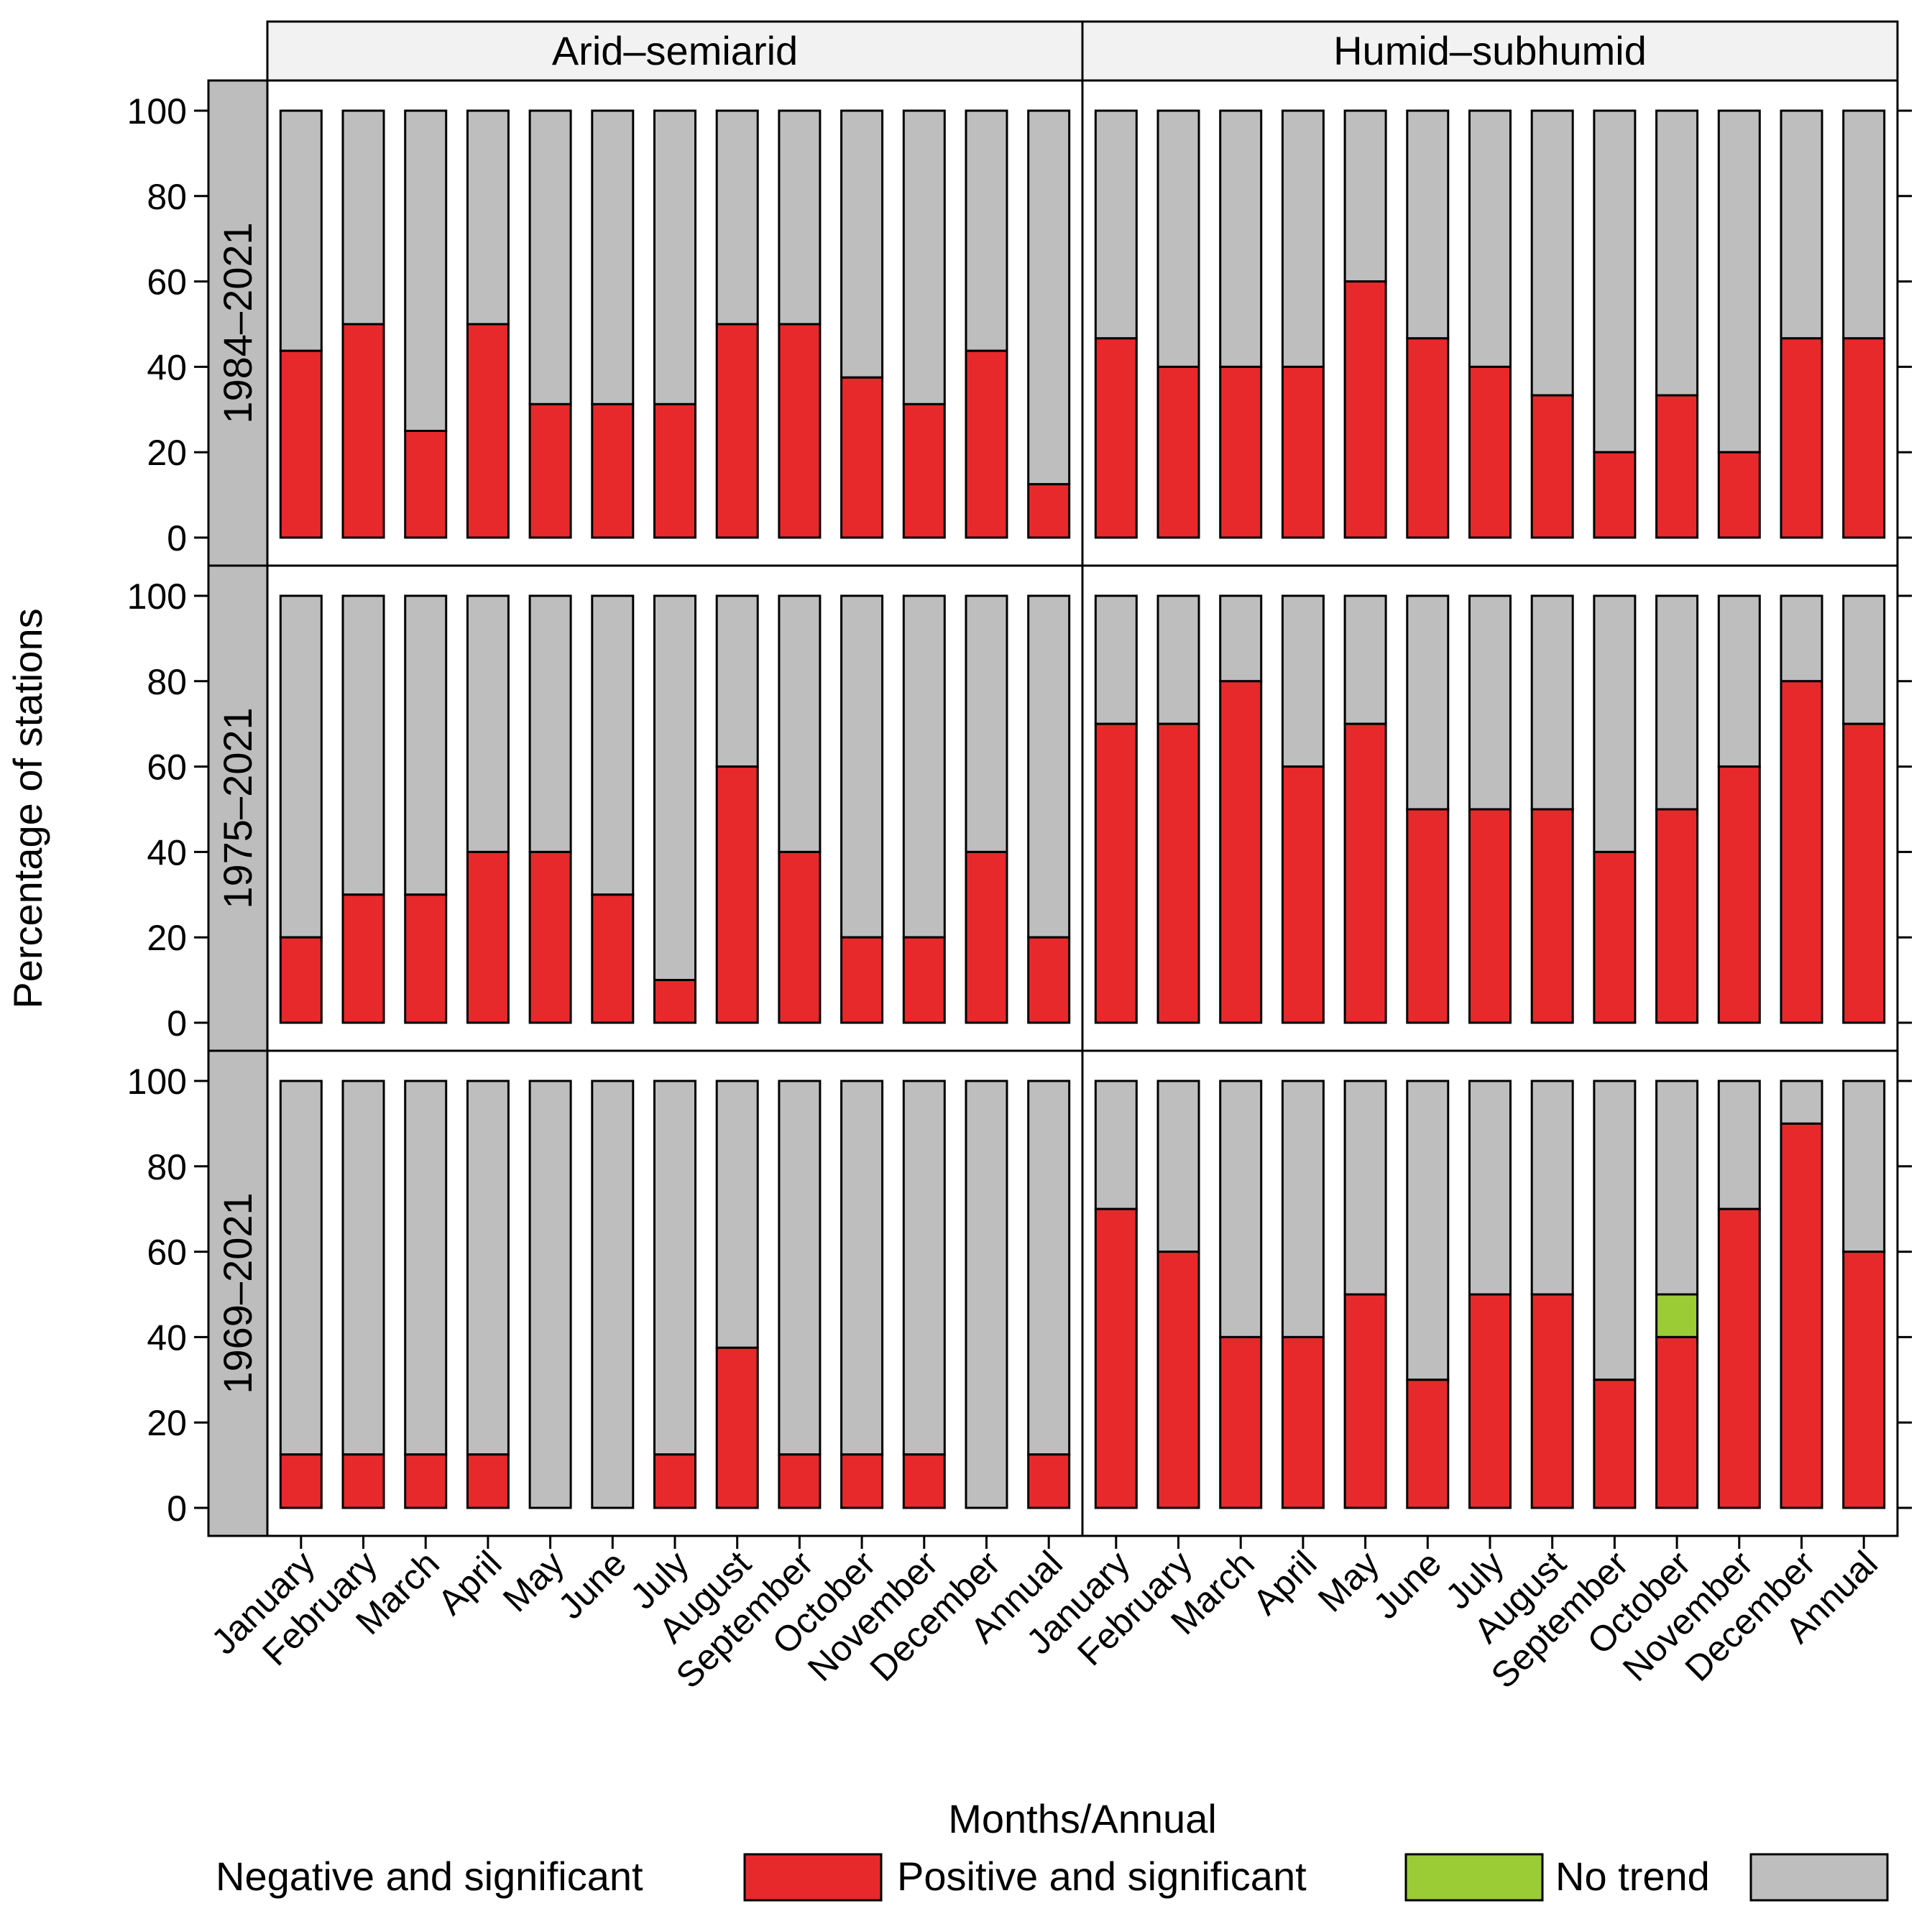 The image size is (1932, 1924). Describe the element at coordinates (1116, 1294) in the screenshot. I see `bar-january` at that location.